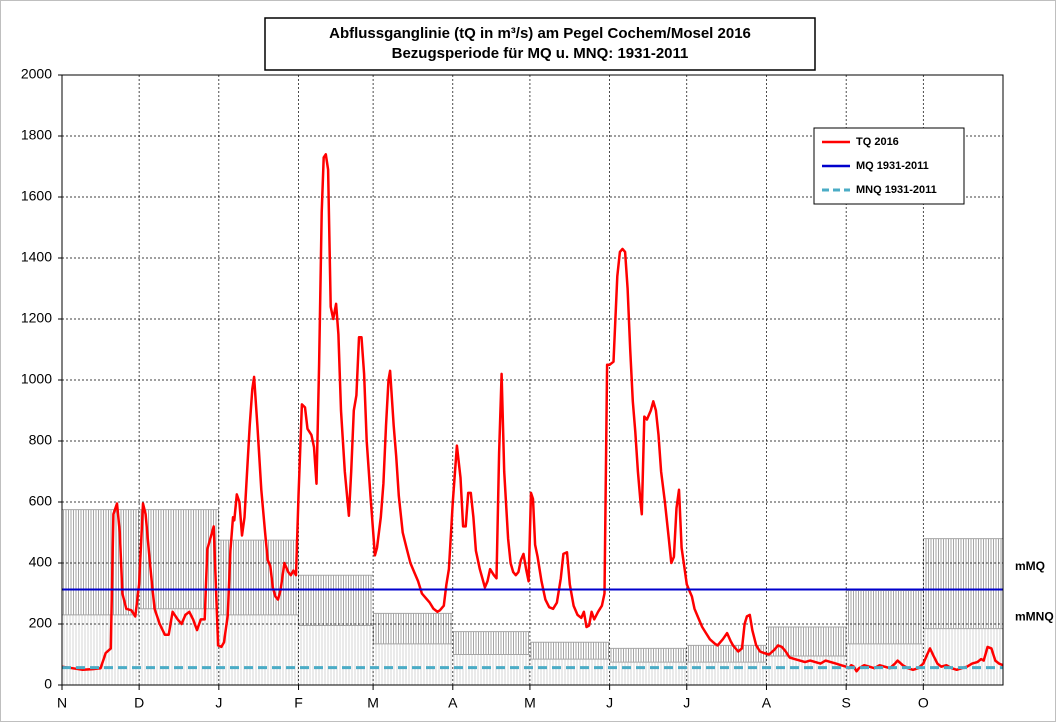 The image size is (1056, 722). What do you see at coordinates (41, 623) in the screenshot?
I see `y-tick-label: 200` at bounding box center [41, 623].